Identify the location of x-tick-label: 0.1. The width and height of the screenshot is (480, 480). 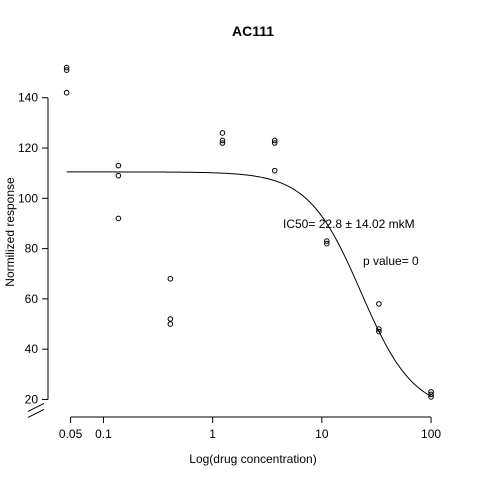
(103, 434).